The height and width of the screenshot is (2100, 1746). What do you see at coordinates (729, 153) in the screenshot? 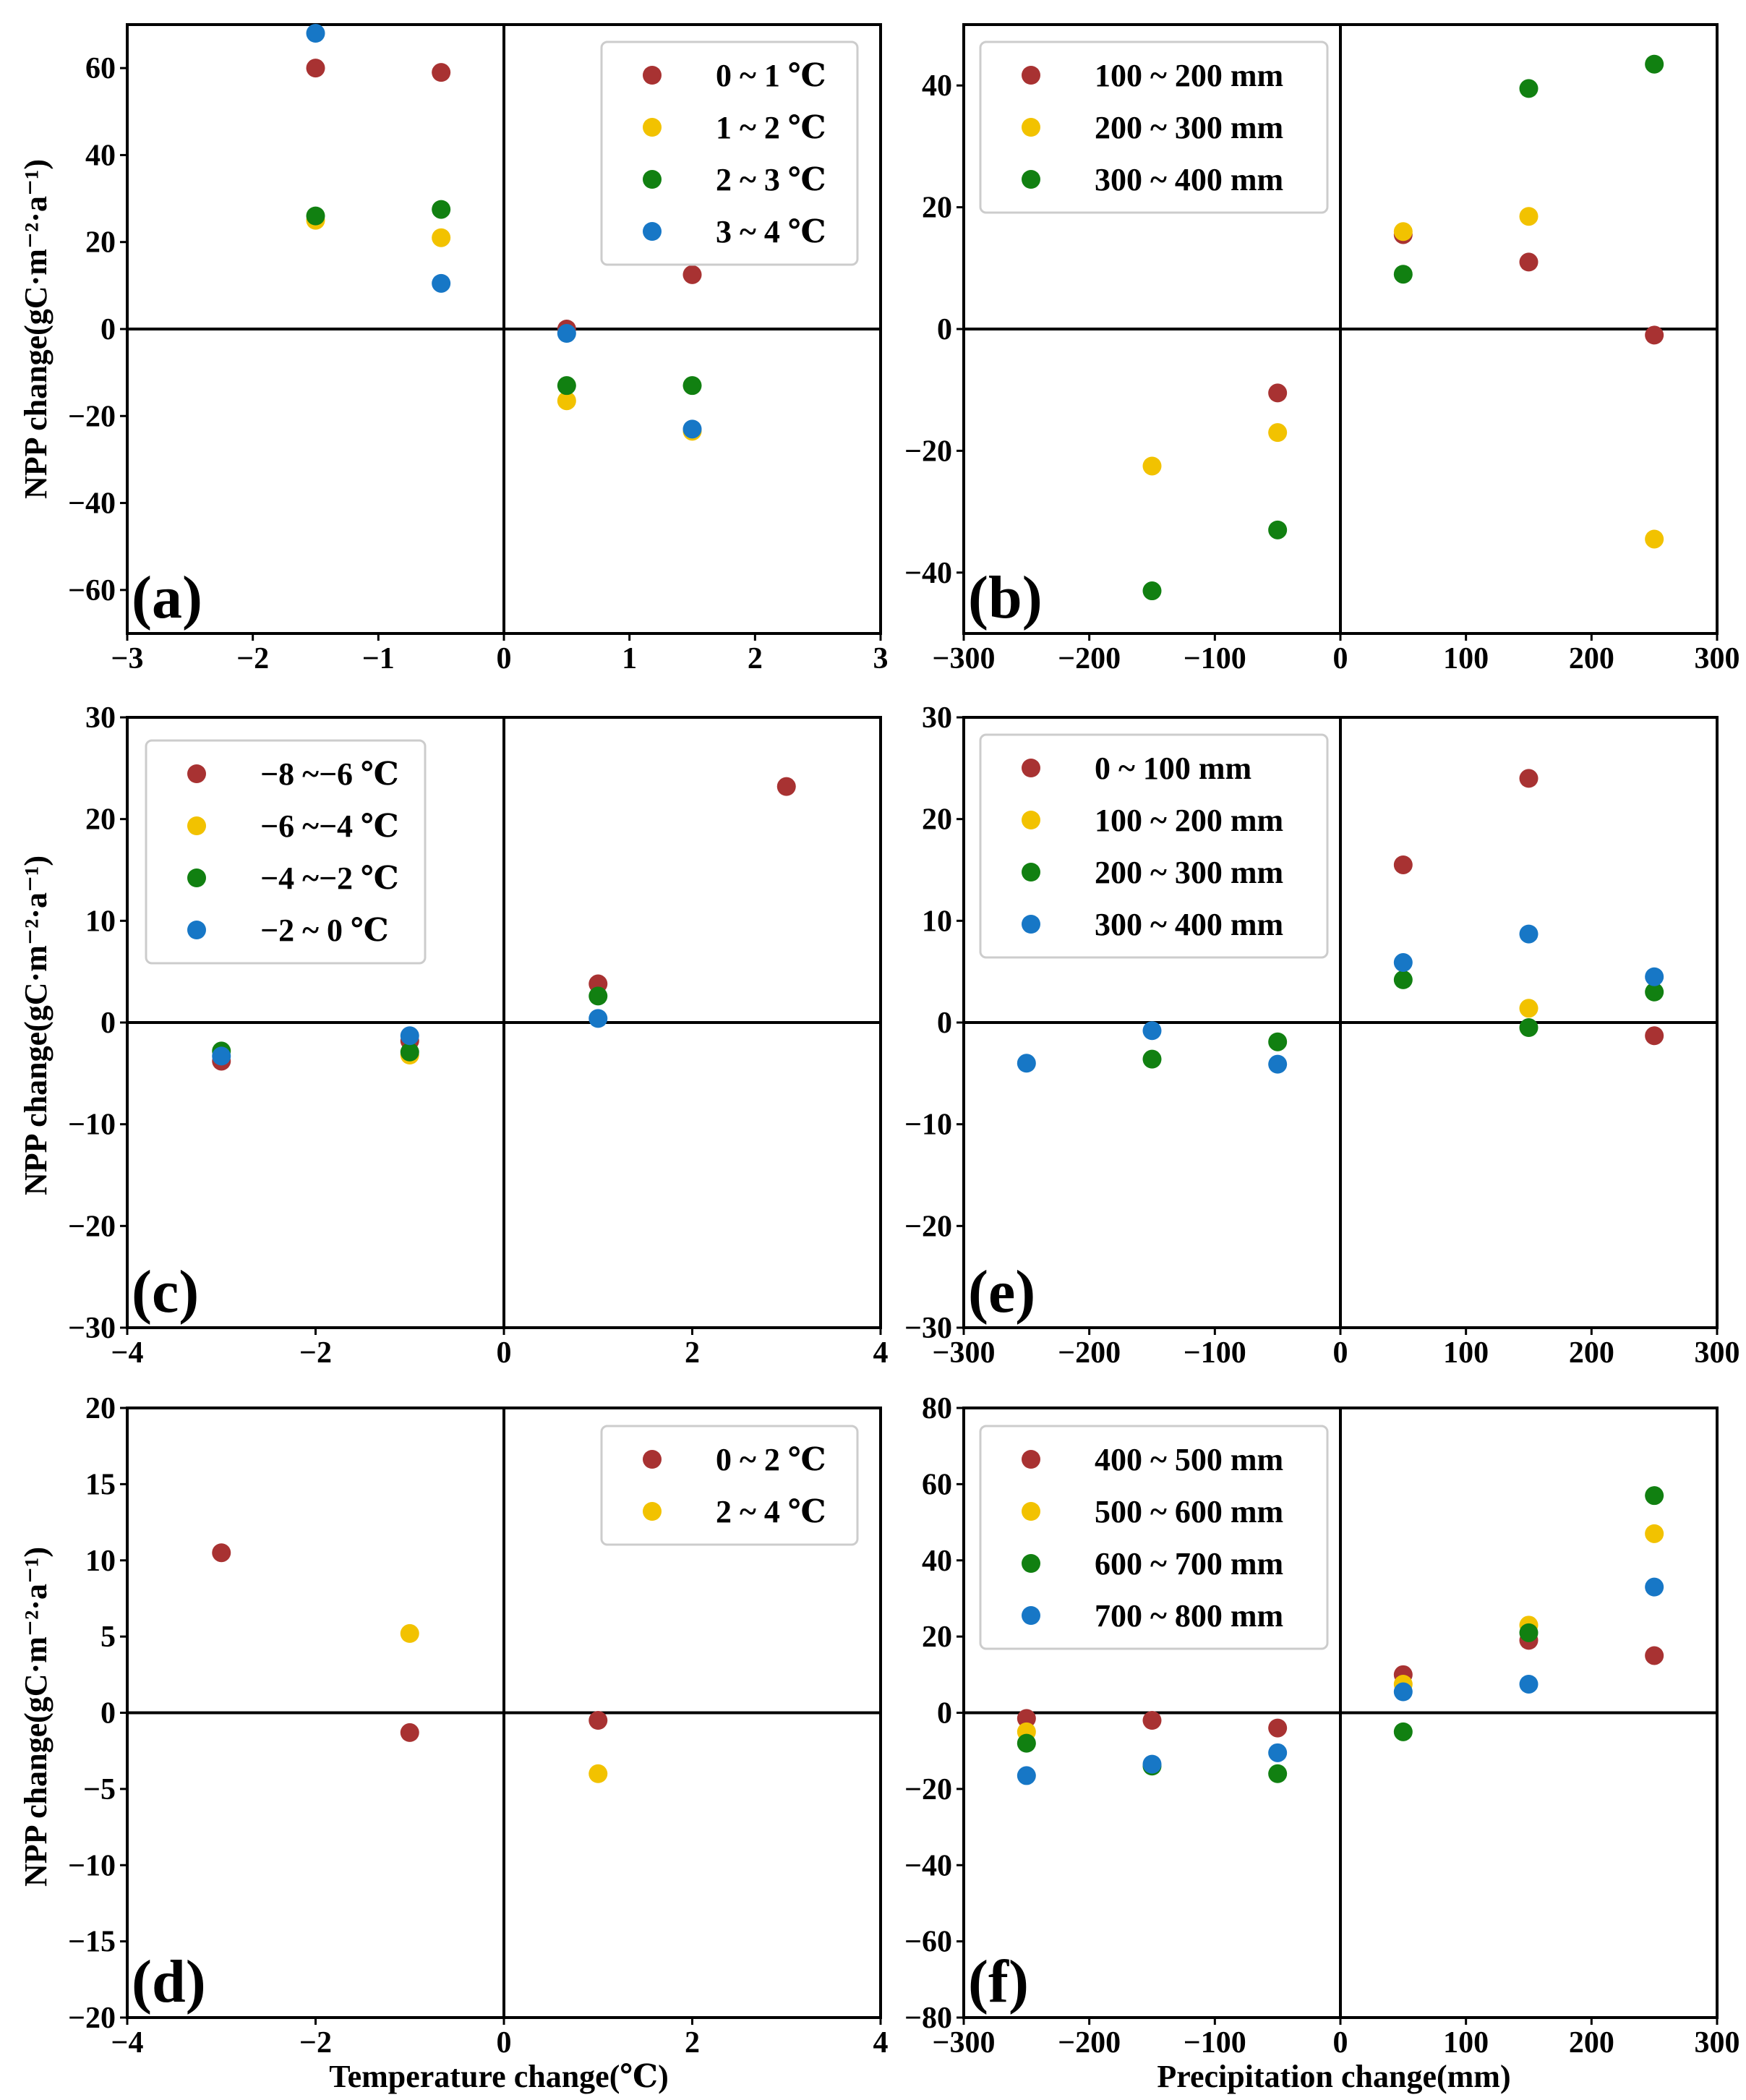
I see `legend-box-a` at bounding box center [729, 153].